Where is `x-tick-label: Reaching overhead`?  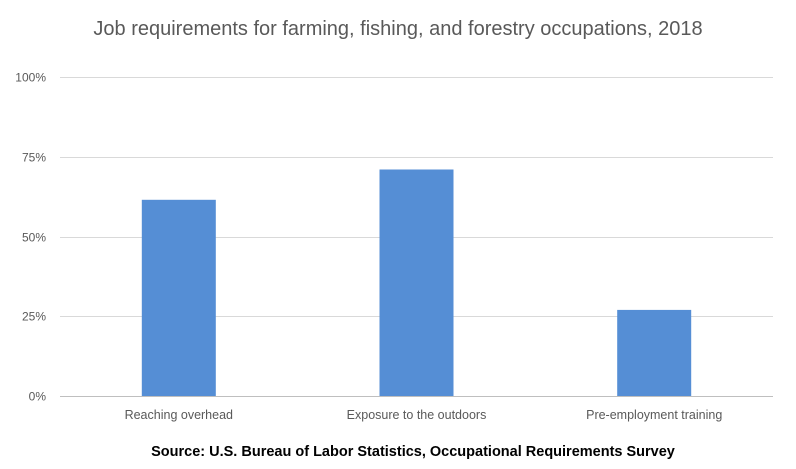
x-tick-label: Reaching overhead is located at coordinates (179, 415).